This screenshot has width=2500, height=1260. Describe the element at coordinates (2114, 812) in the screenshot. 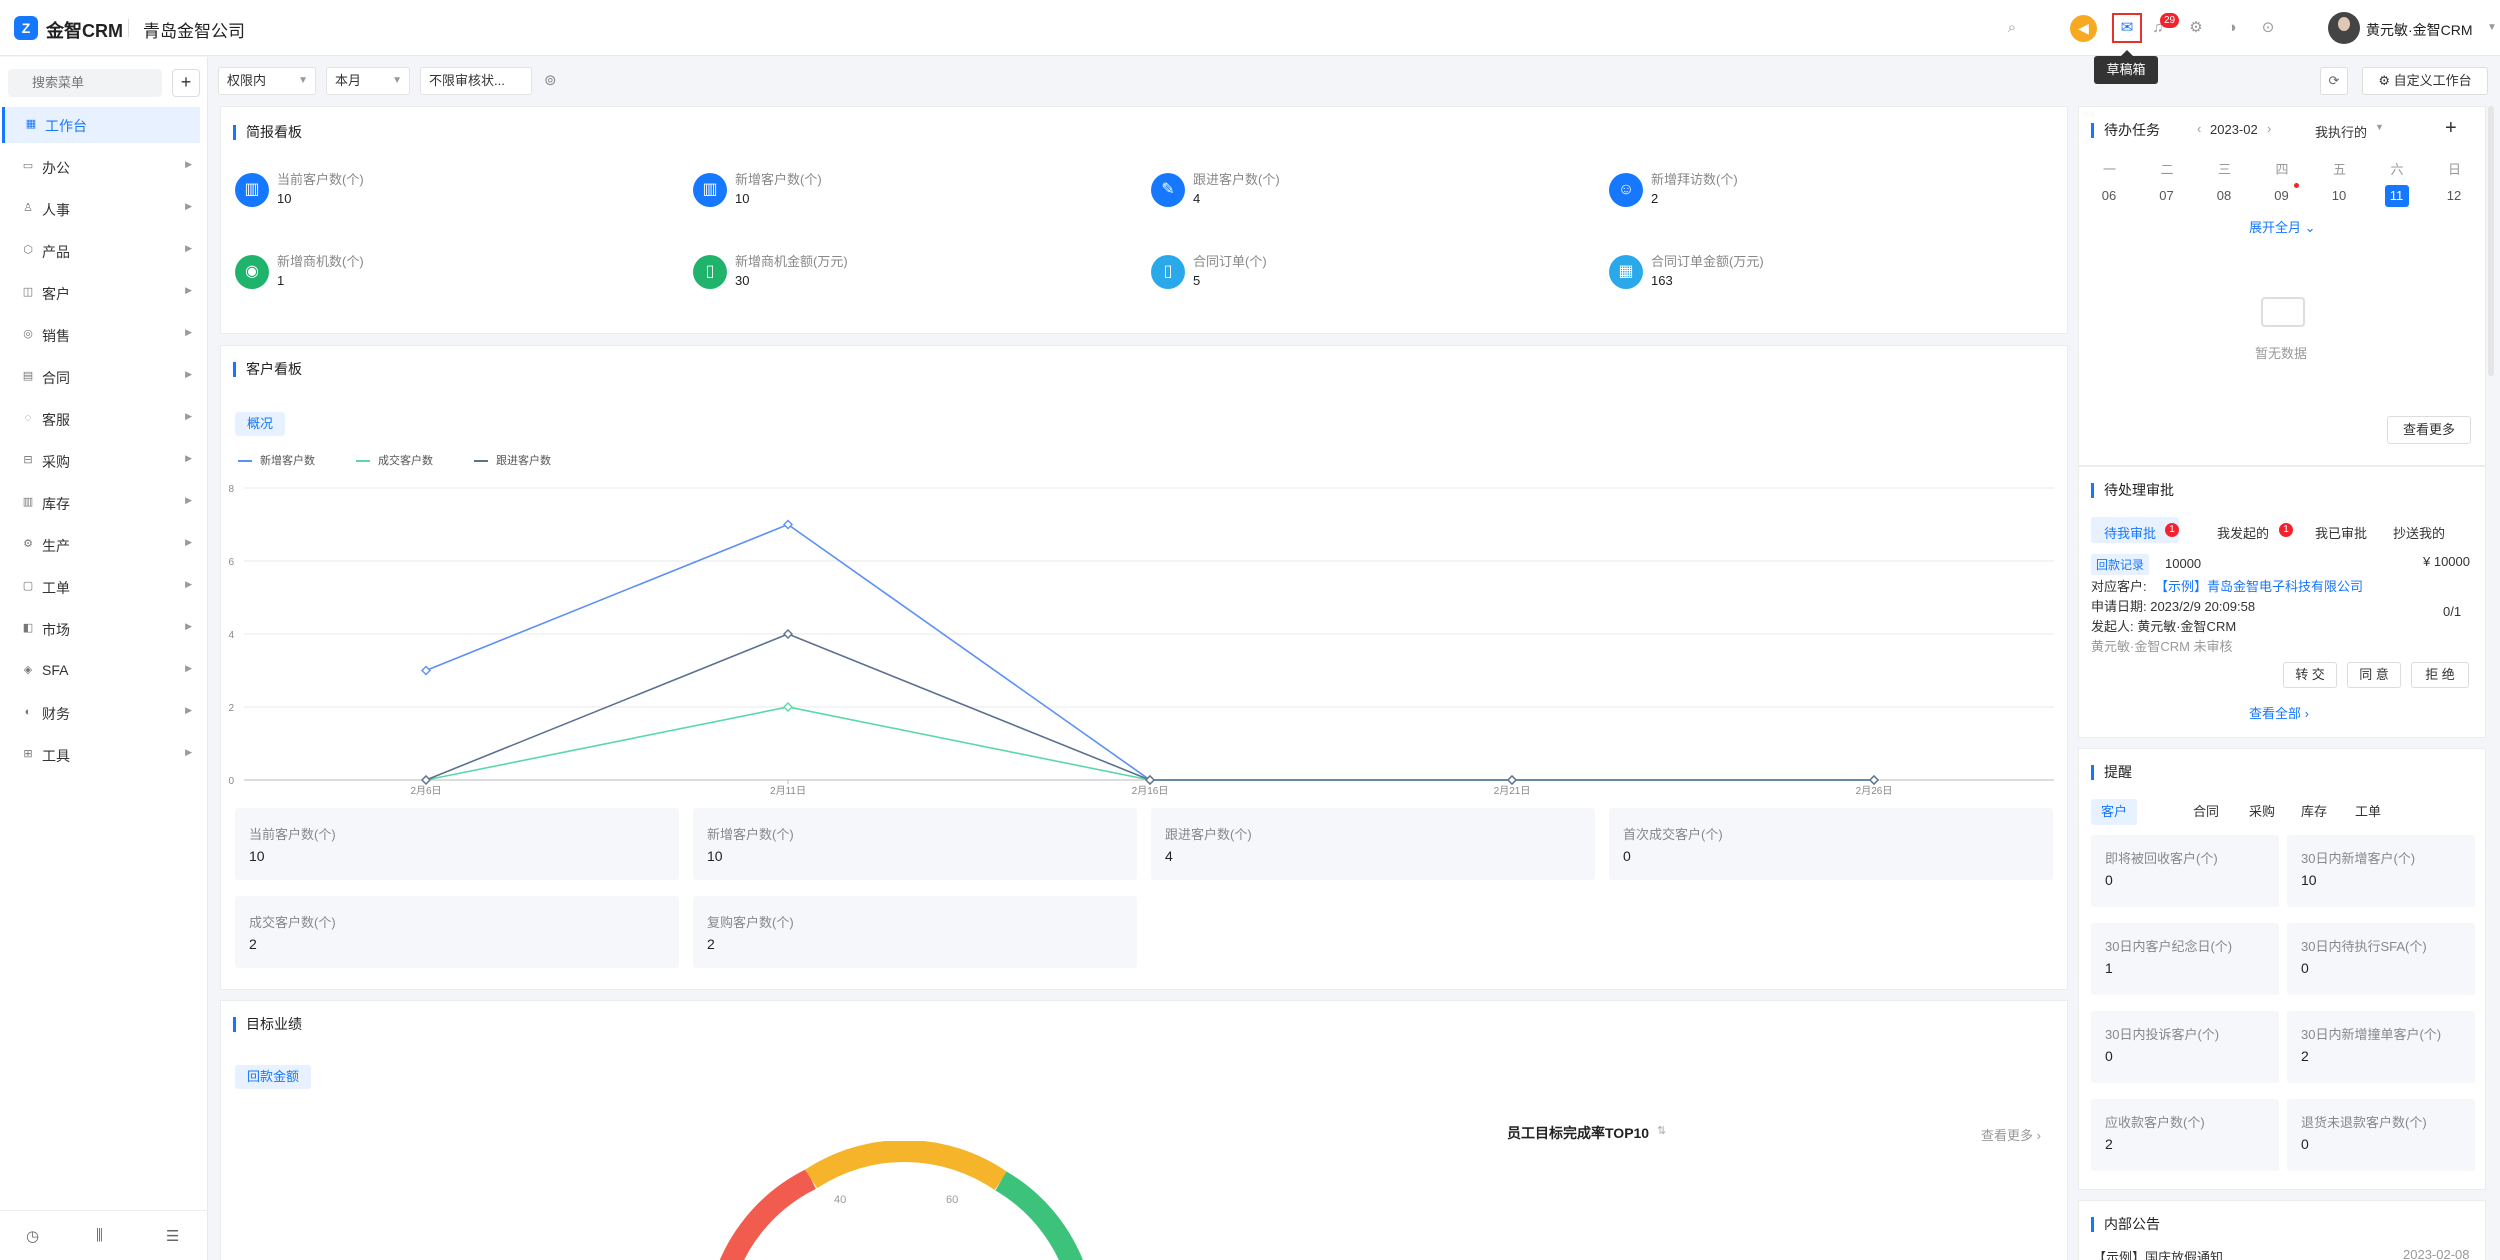

I see `reminder-tab: 客户` at that location.